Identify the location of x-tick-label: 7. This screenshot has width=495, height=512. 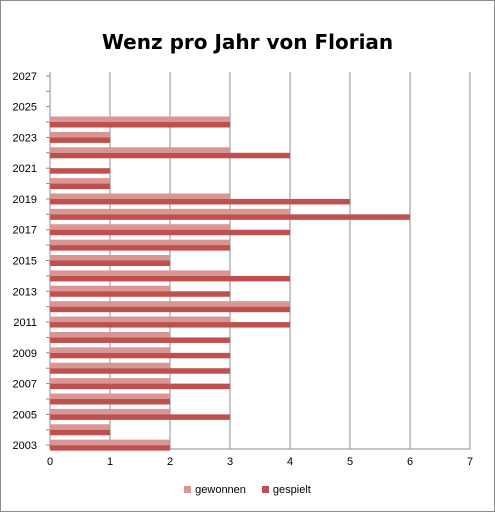
(470, 462).